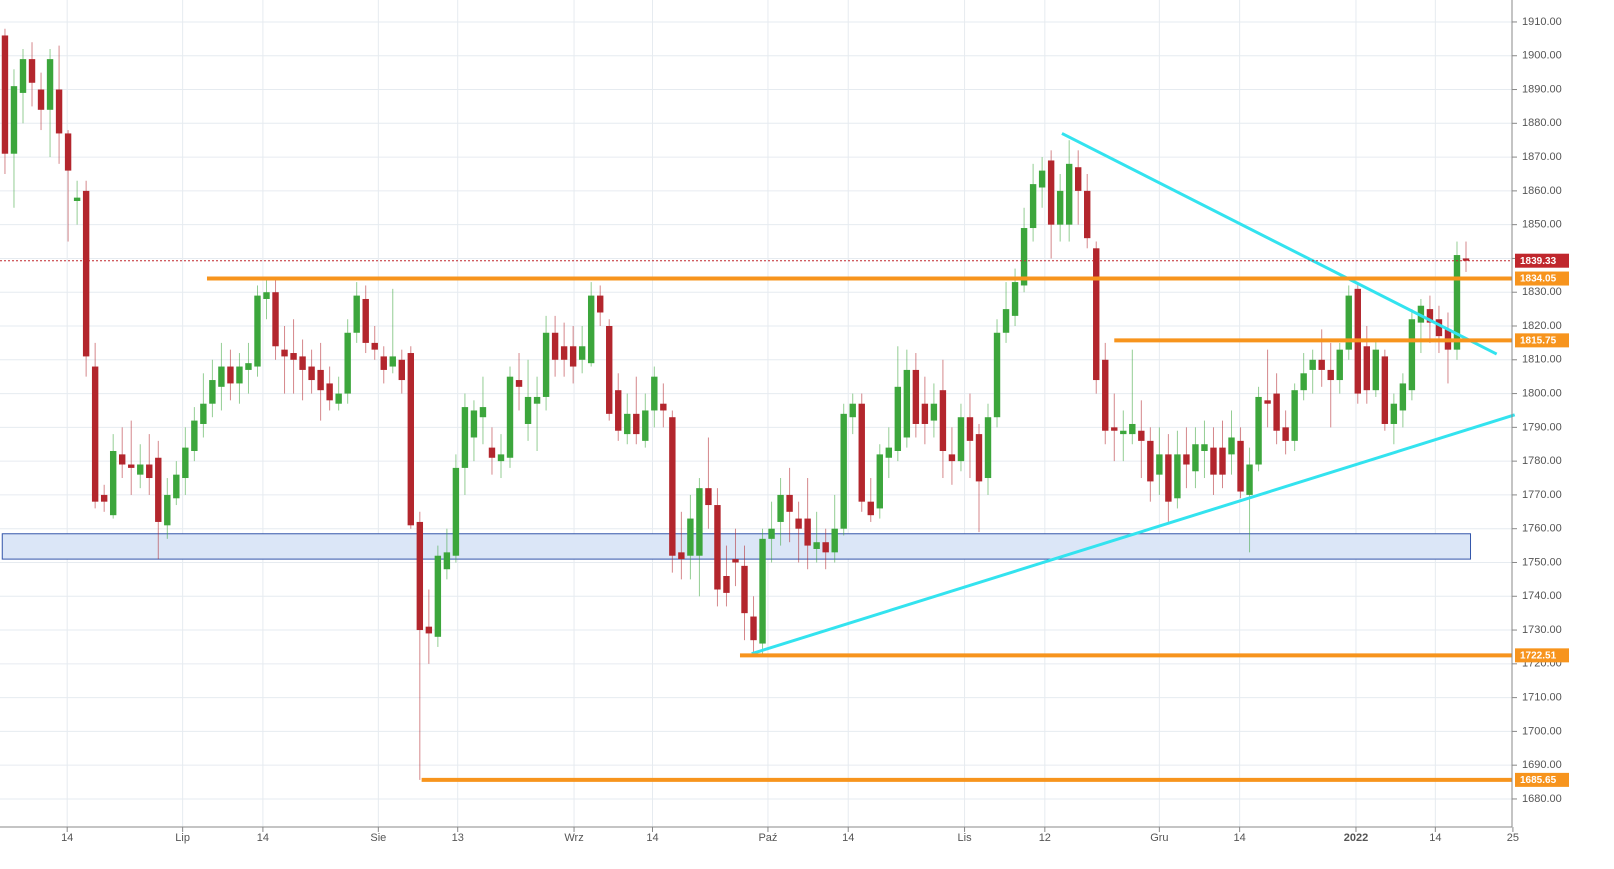 This screenshot has height=869, width=1614. What do you see at coordinates (1538, 261) in the screenshot?
I see `last-price-label: 1839.33` at bounding box center [1538, 261].